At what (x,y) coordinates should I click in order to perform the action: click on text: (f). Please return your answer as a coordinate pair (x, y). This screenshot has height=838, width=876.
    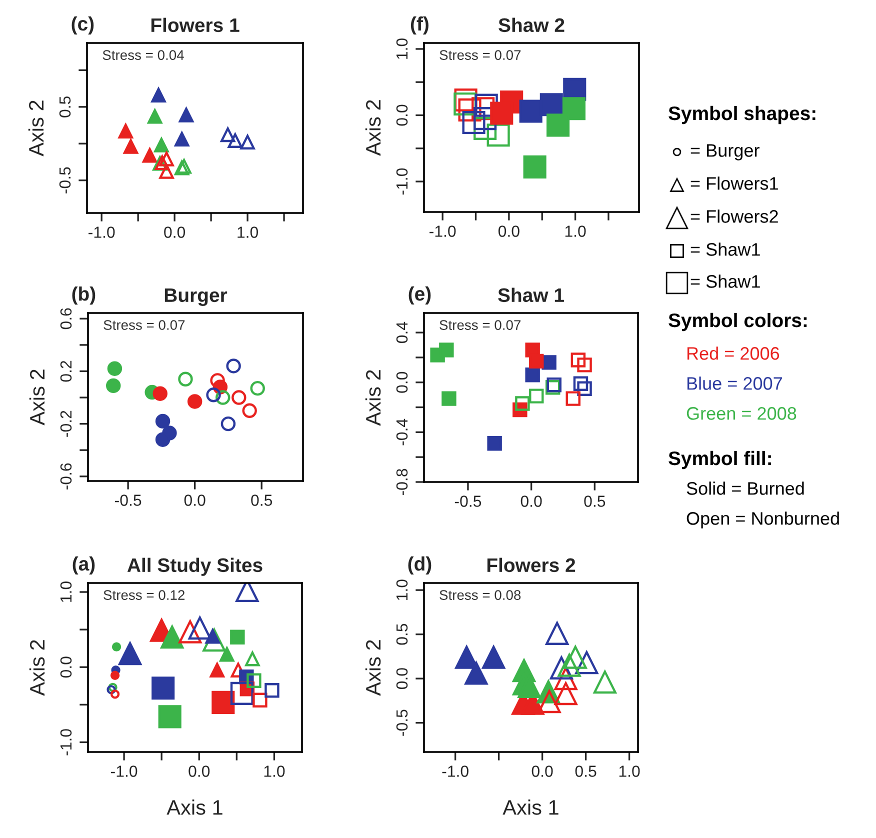
    Looking at the image, I should click on (419, 25).